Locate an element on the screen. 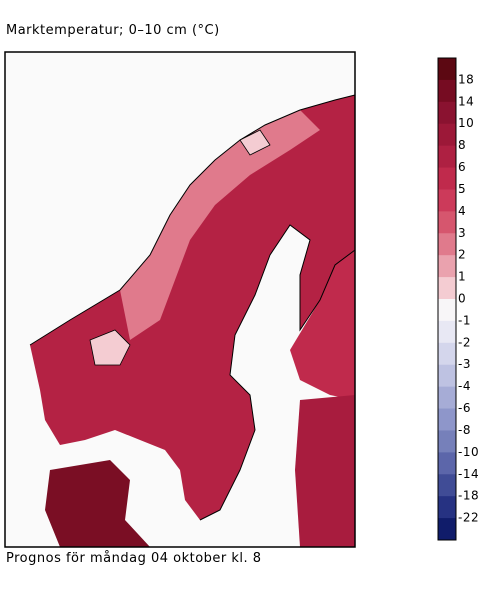  legend-label: -6 is located at coordinates (464, 408).